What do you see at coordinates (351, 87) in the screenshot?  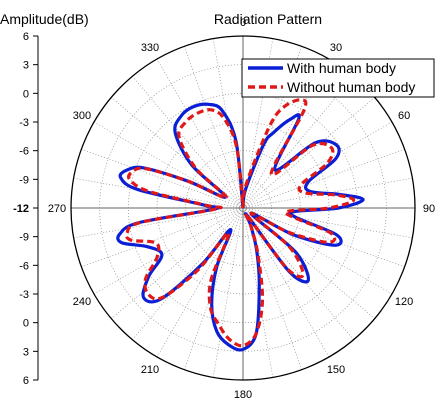 I see `legend-label-without-human-body: Without human body` at bounding box center [351, 87].